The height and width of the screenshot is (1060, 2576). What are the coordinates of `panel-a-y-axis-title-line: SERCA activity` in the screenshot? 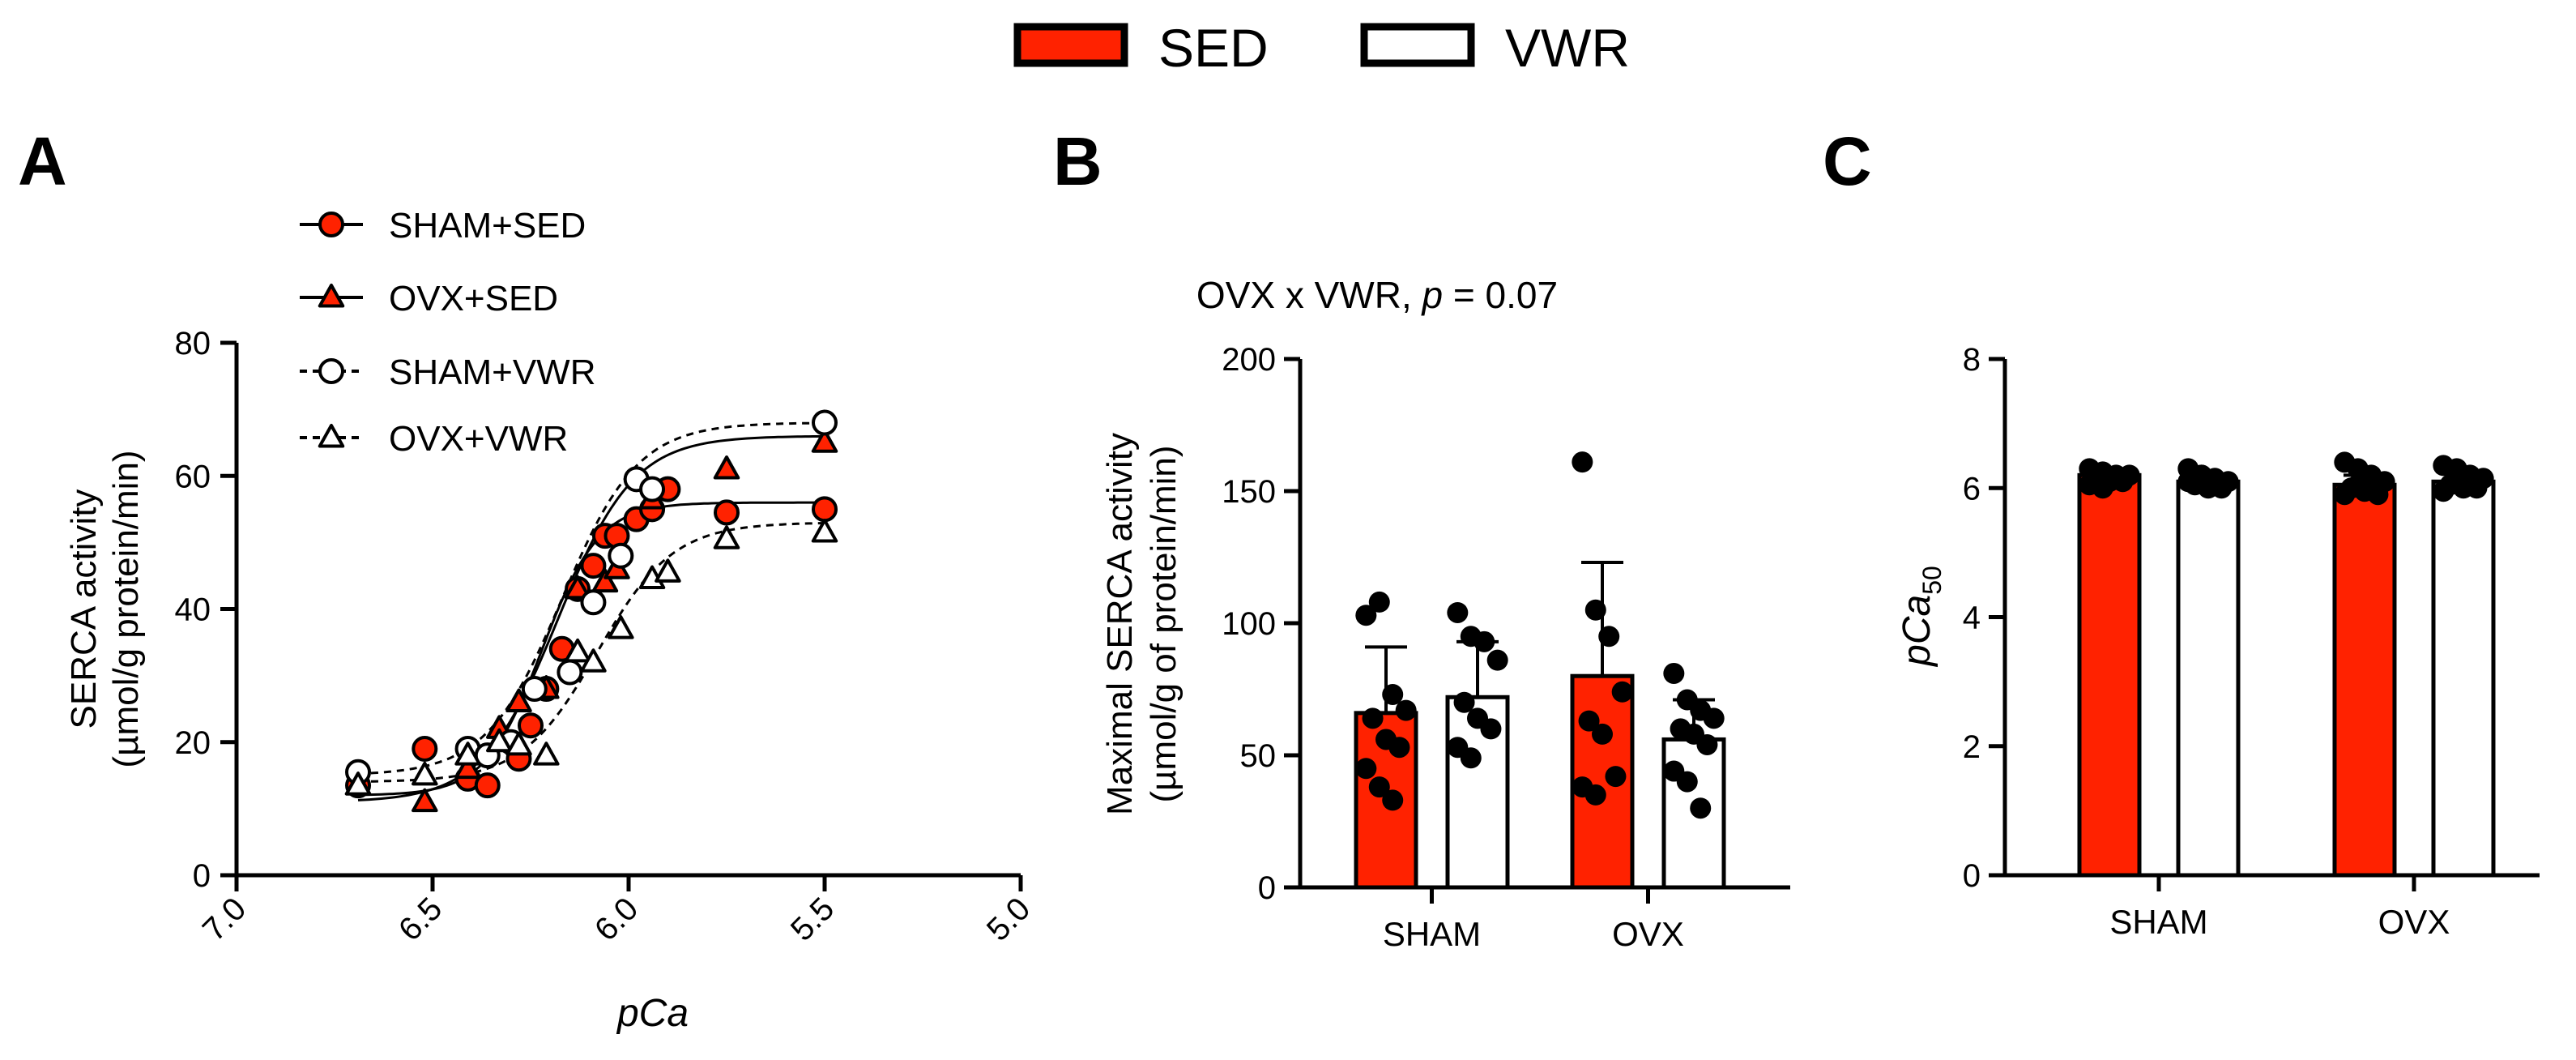 It's located at (84, 609).